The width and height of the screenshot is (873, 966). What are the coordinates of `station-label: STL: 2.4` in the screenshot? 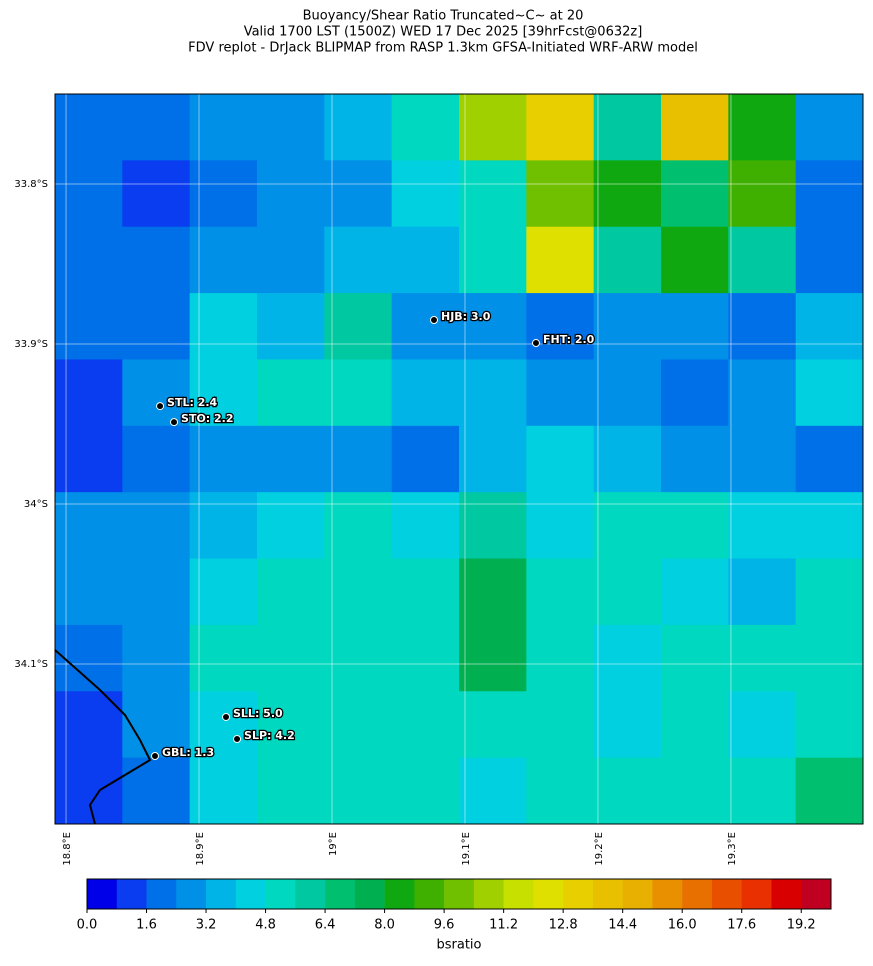 It's located at (192, 402).